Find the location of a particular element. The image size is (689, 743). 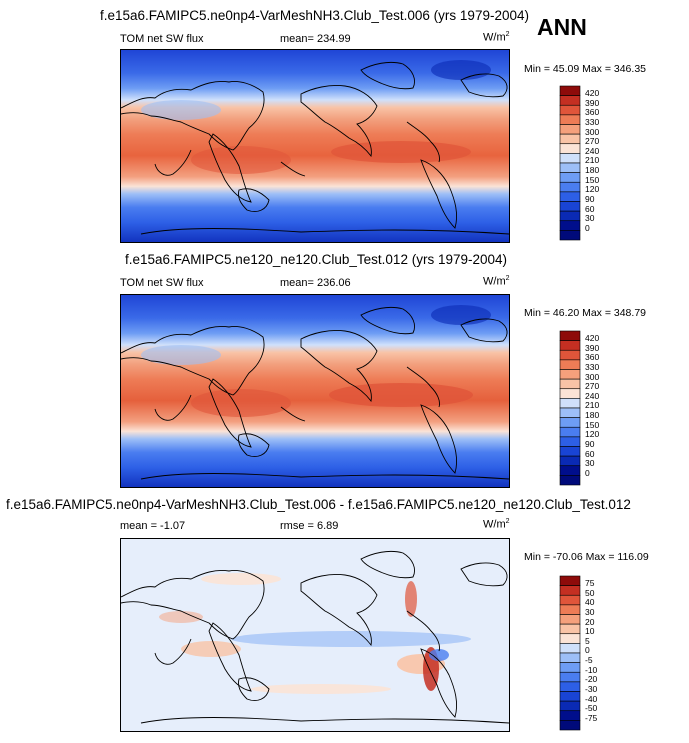

panel-2-map-svg is located at coordinates (315, 391).